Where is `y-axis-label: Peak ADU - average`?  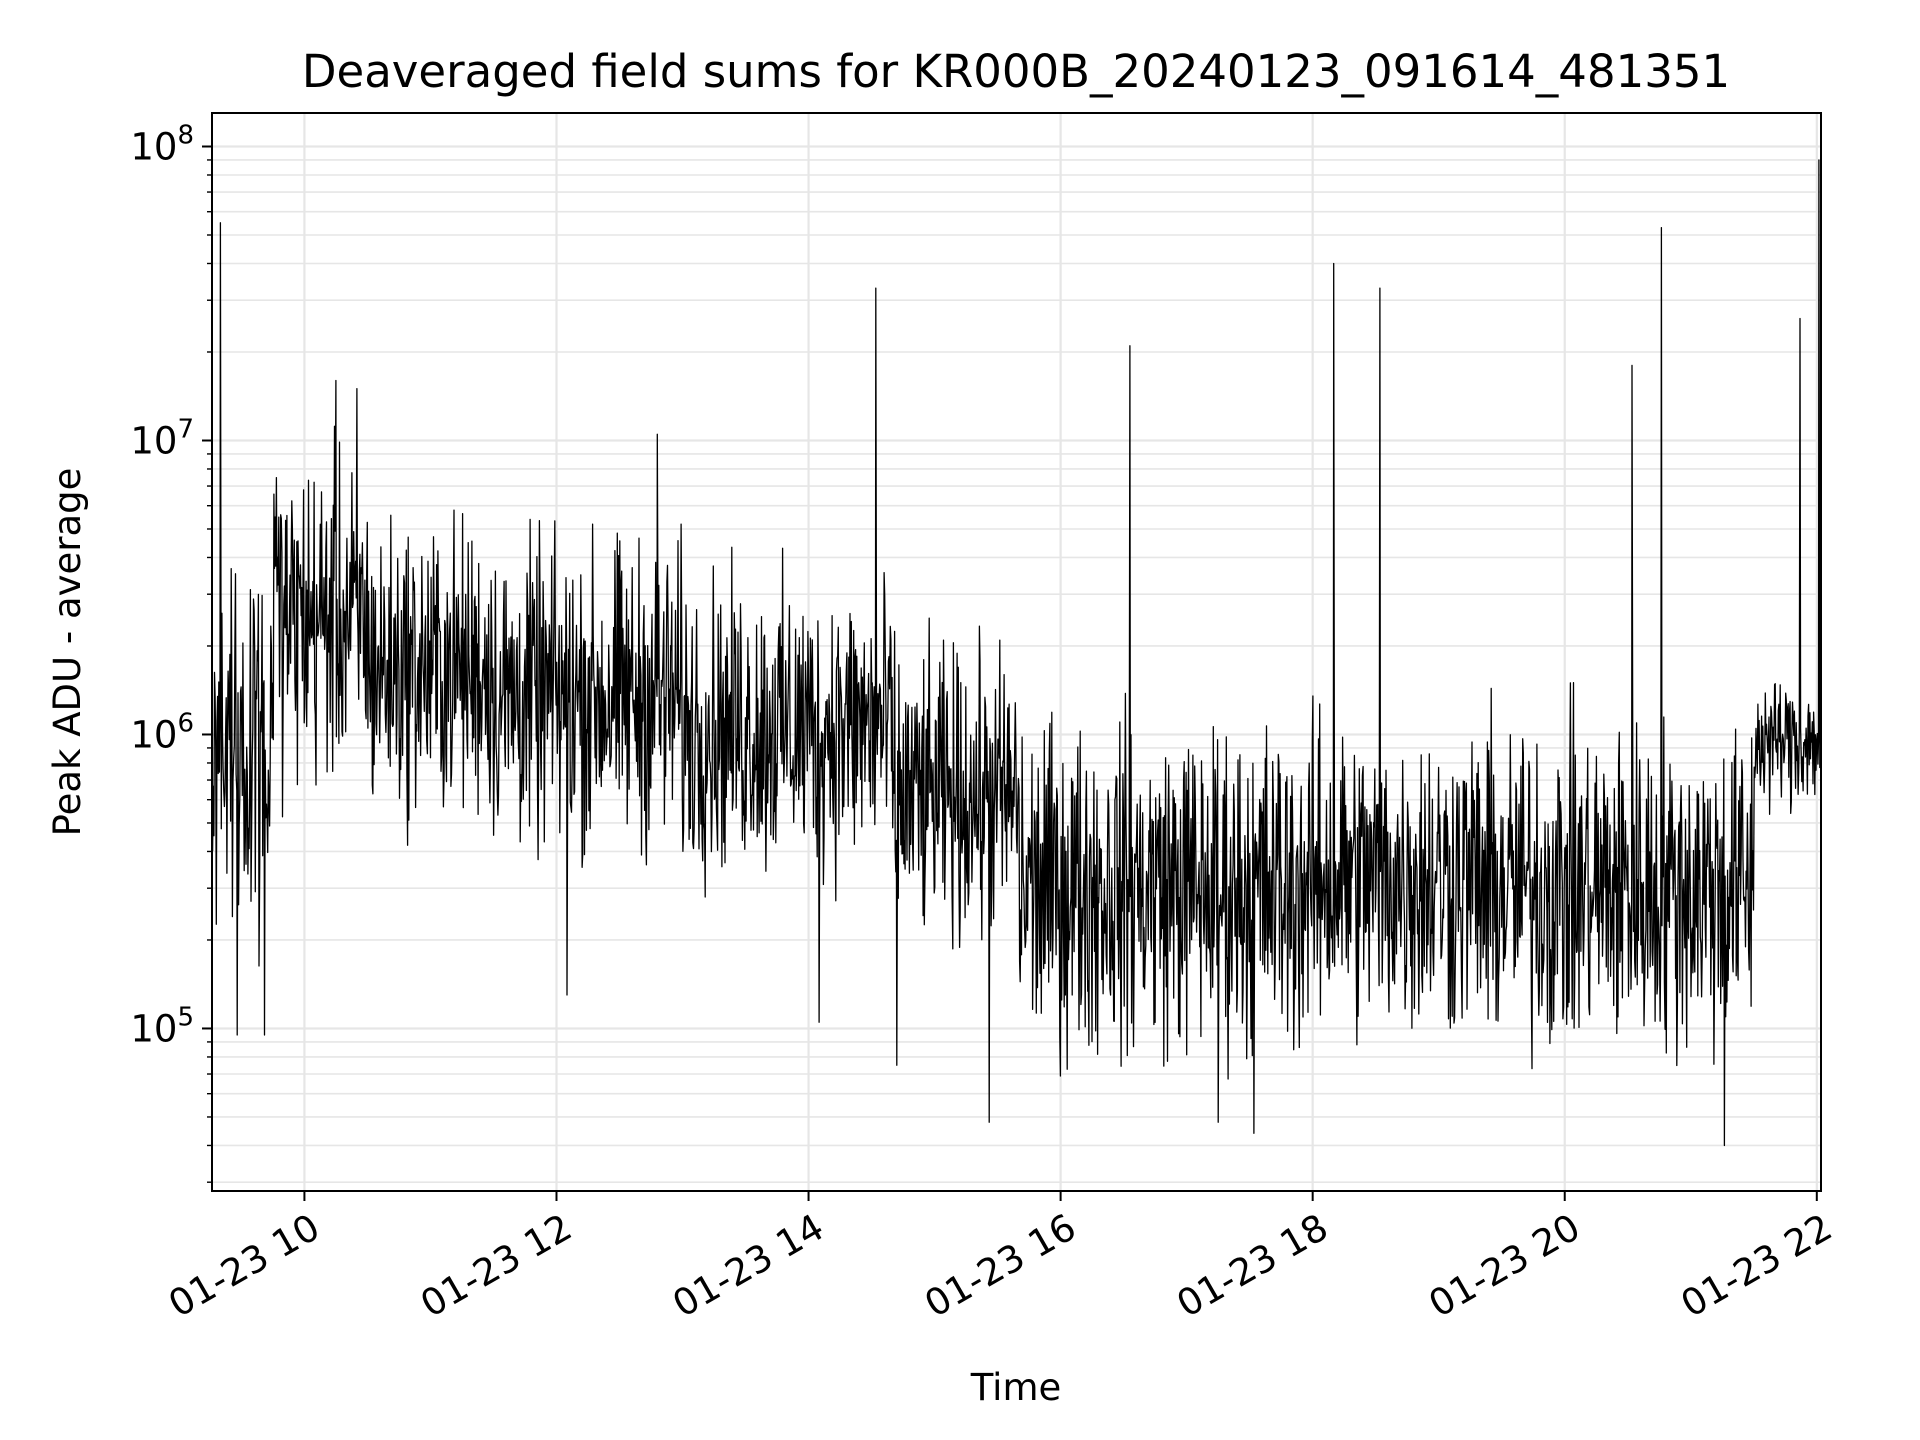
y-axis-label: Peak ADU - average is located at coordinates (67, 652).